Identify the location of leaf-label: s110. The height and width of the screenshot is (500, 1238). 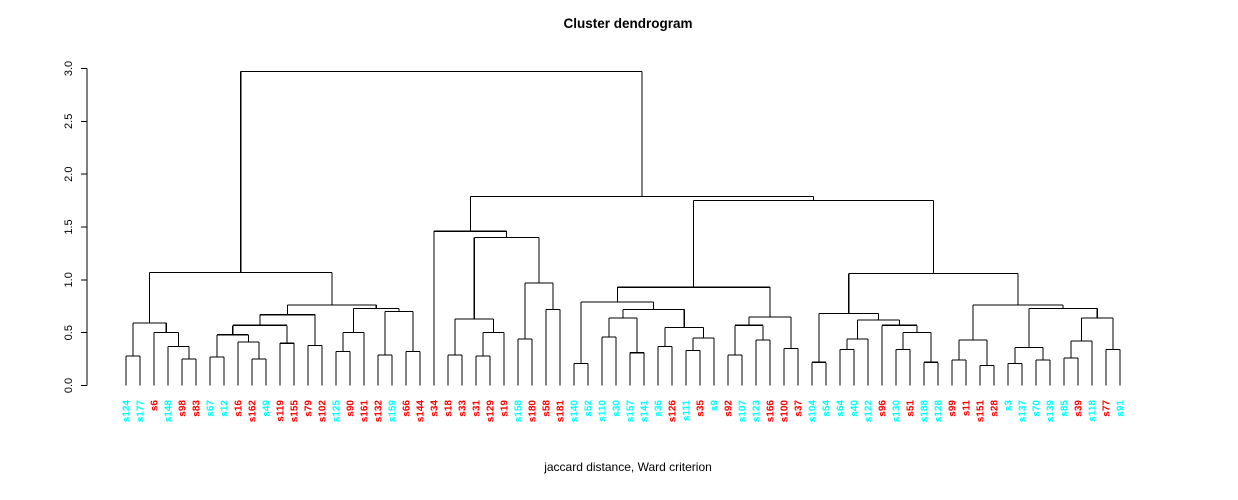
(603, 411).